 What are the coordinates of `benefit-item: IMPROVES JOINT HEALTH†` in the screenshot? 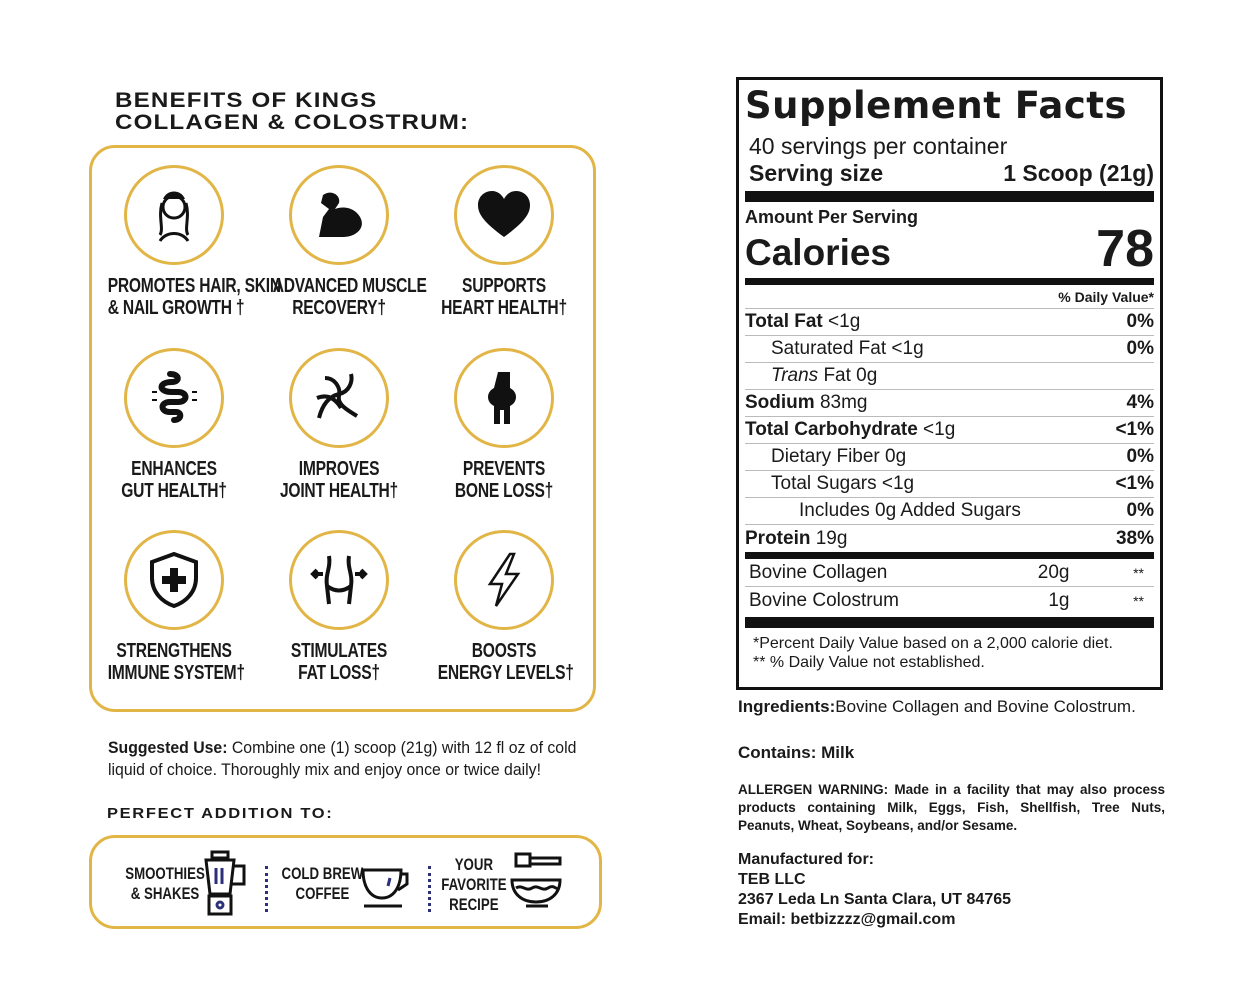 It's located at (339, 425).